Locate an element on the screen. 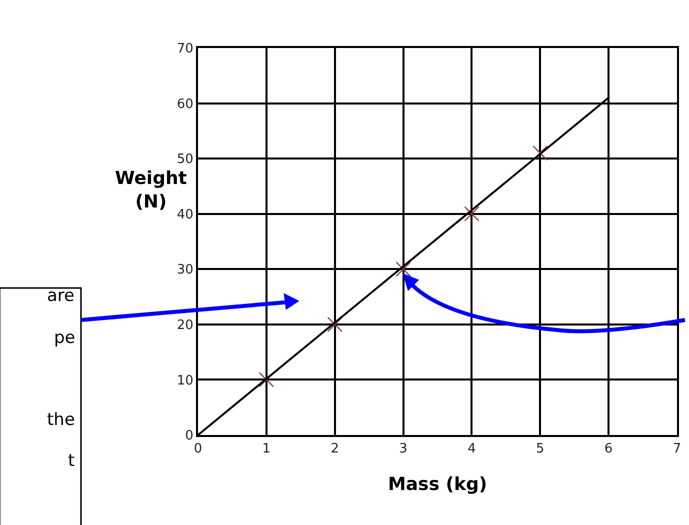 The width and height of the screenshot is (689, 525). y-tick-label: 0 is located at coordinates (189, 436).